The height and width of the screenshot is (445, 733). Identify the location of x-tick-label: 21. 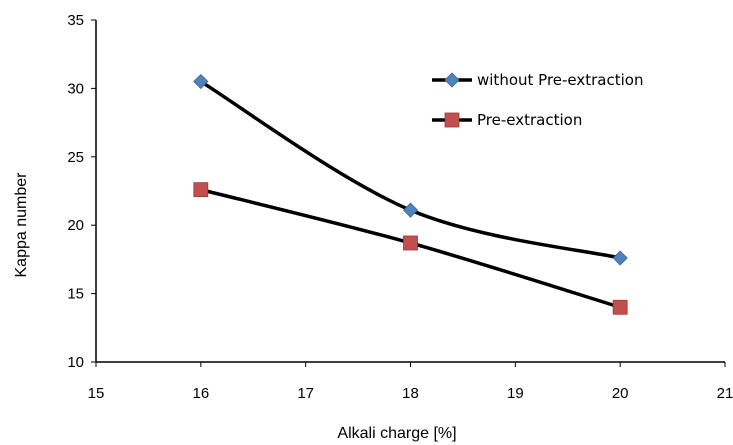
(725, 393).